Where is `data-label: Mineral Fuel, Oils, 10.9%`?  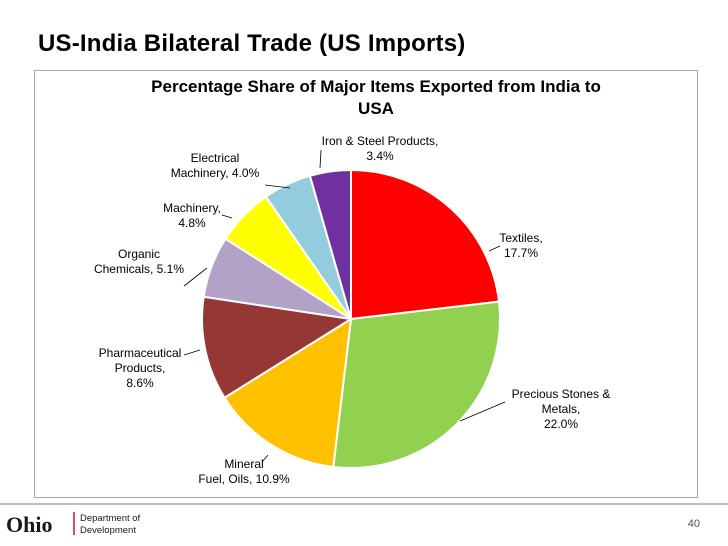
data-label: Mineral Fuel, Oils, 10.9% is located at coordinates (244, 471).